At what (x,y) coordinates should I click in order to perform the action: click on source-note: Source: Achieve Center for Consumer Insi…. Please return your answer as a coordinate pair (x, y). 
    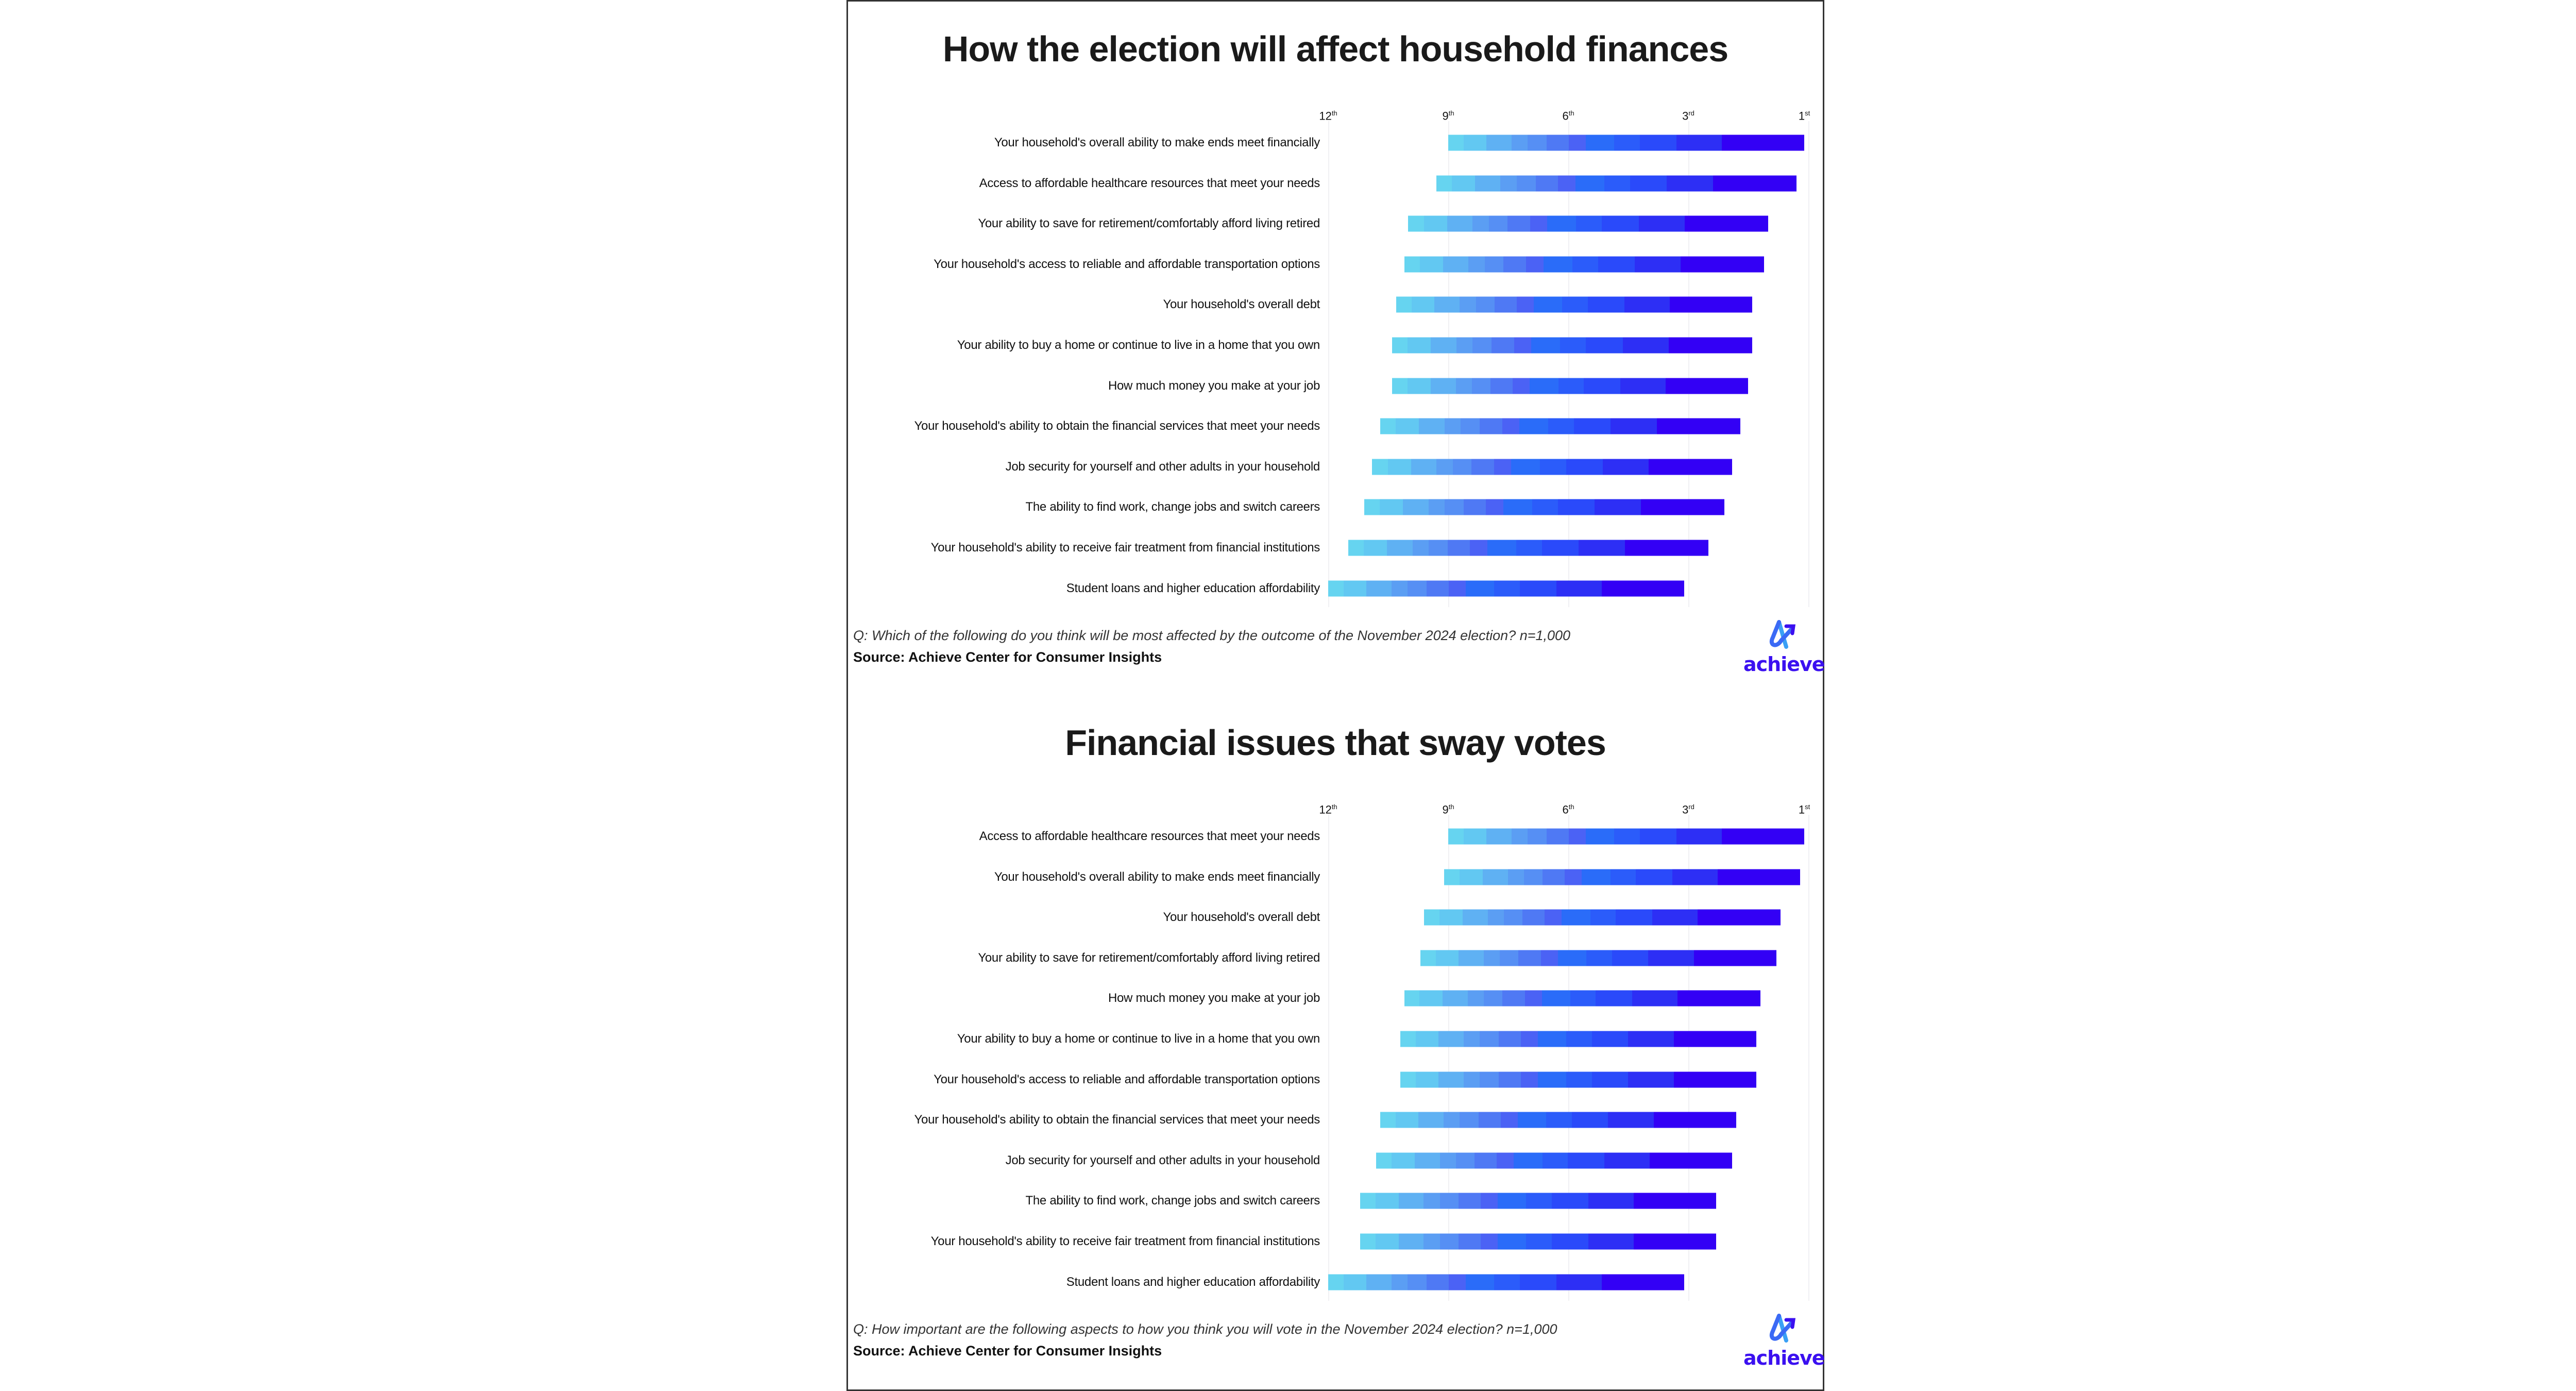
    Looking at the image, I should click on (1007, 657).